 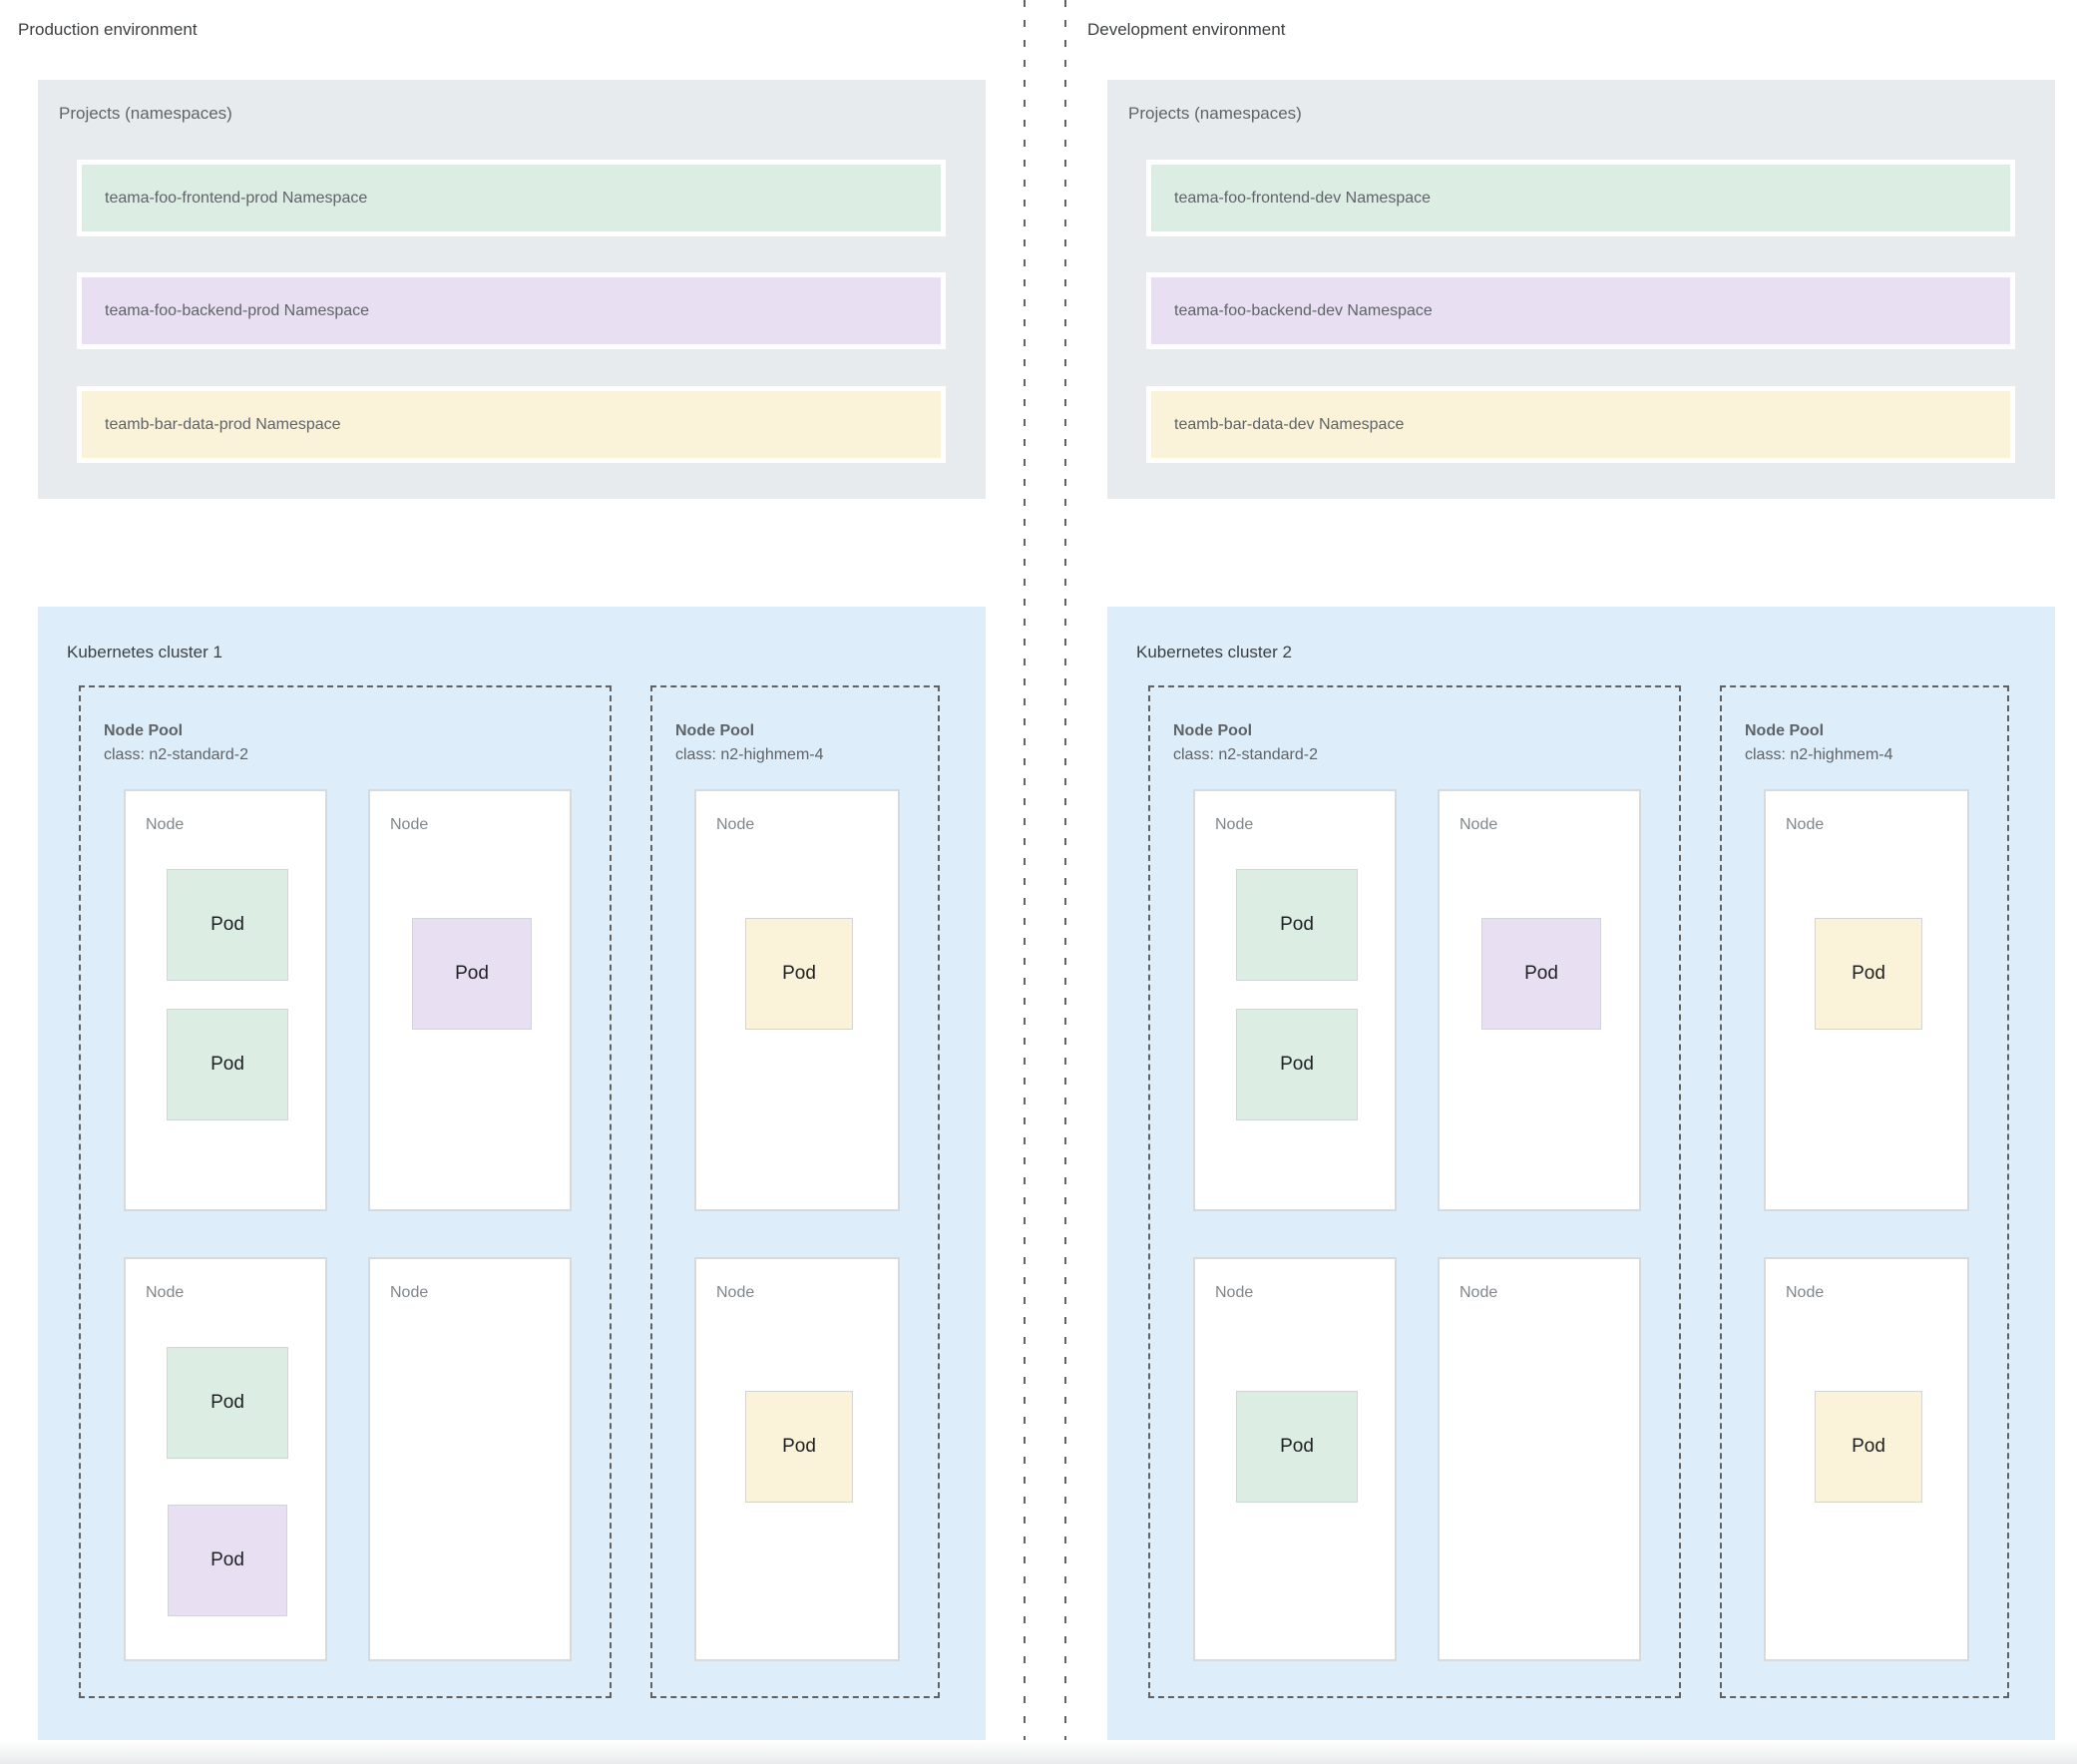 I want to click on bottom-gradient-strip, so click(x=1038, y=1752).